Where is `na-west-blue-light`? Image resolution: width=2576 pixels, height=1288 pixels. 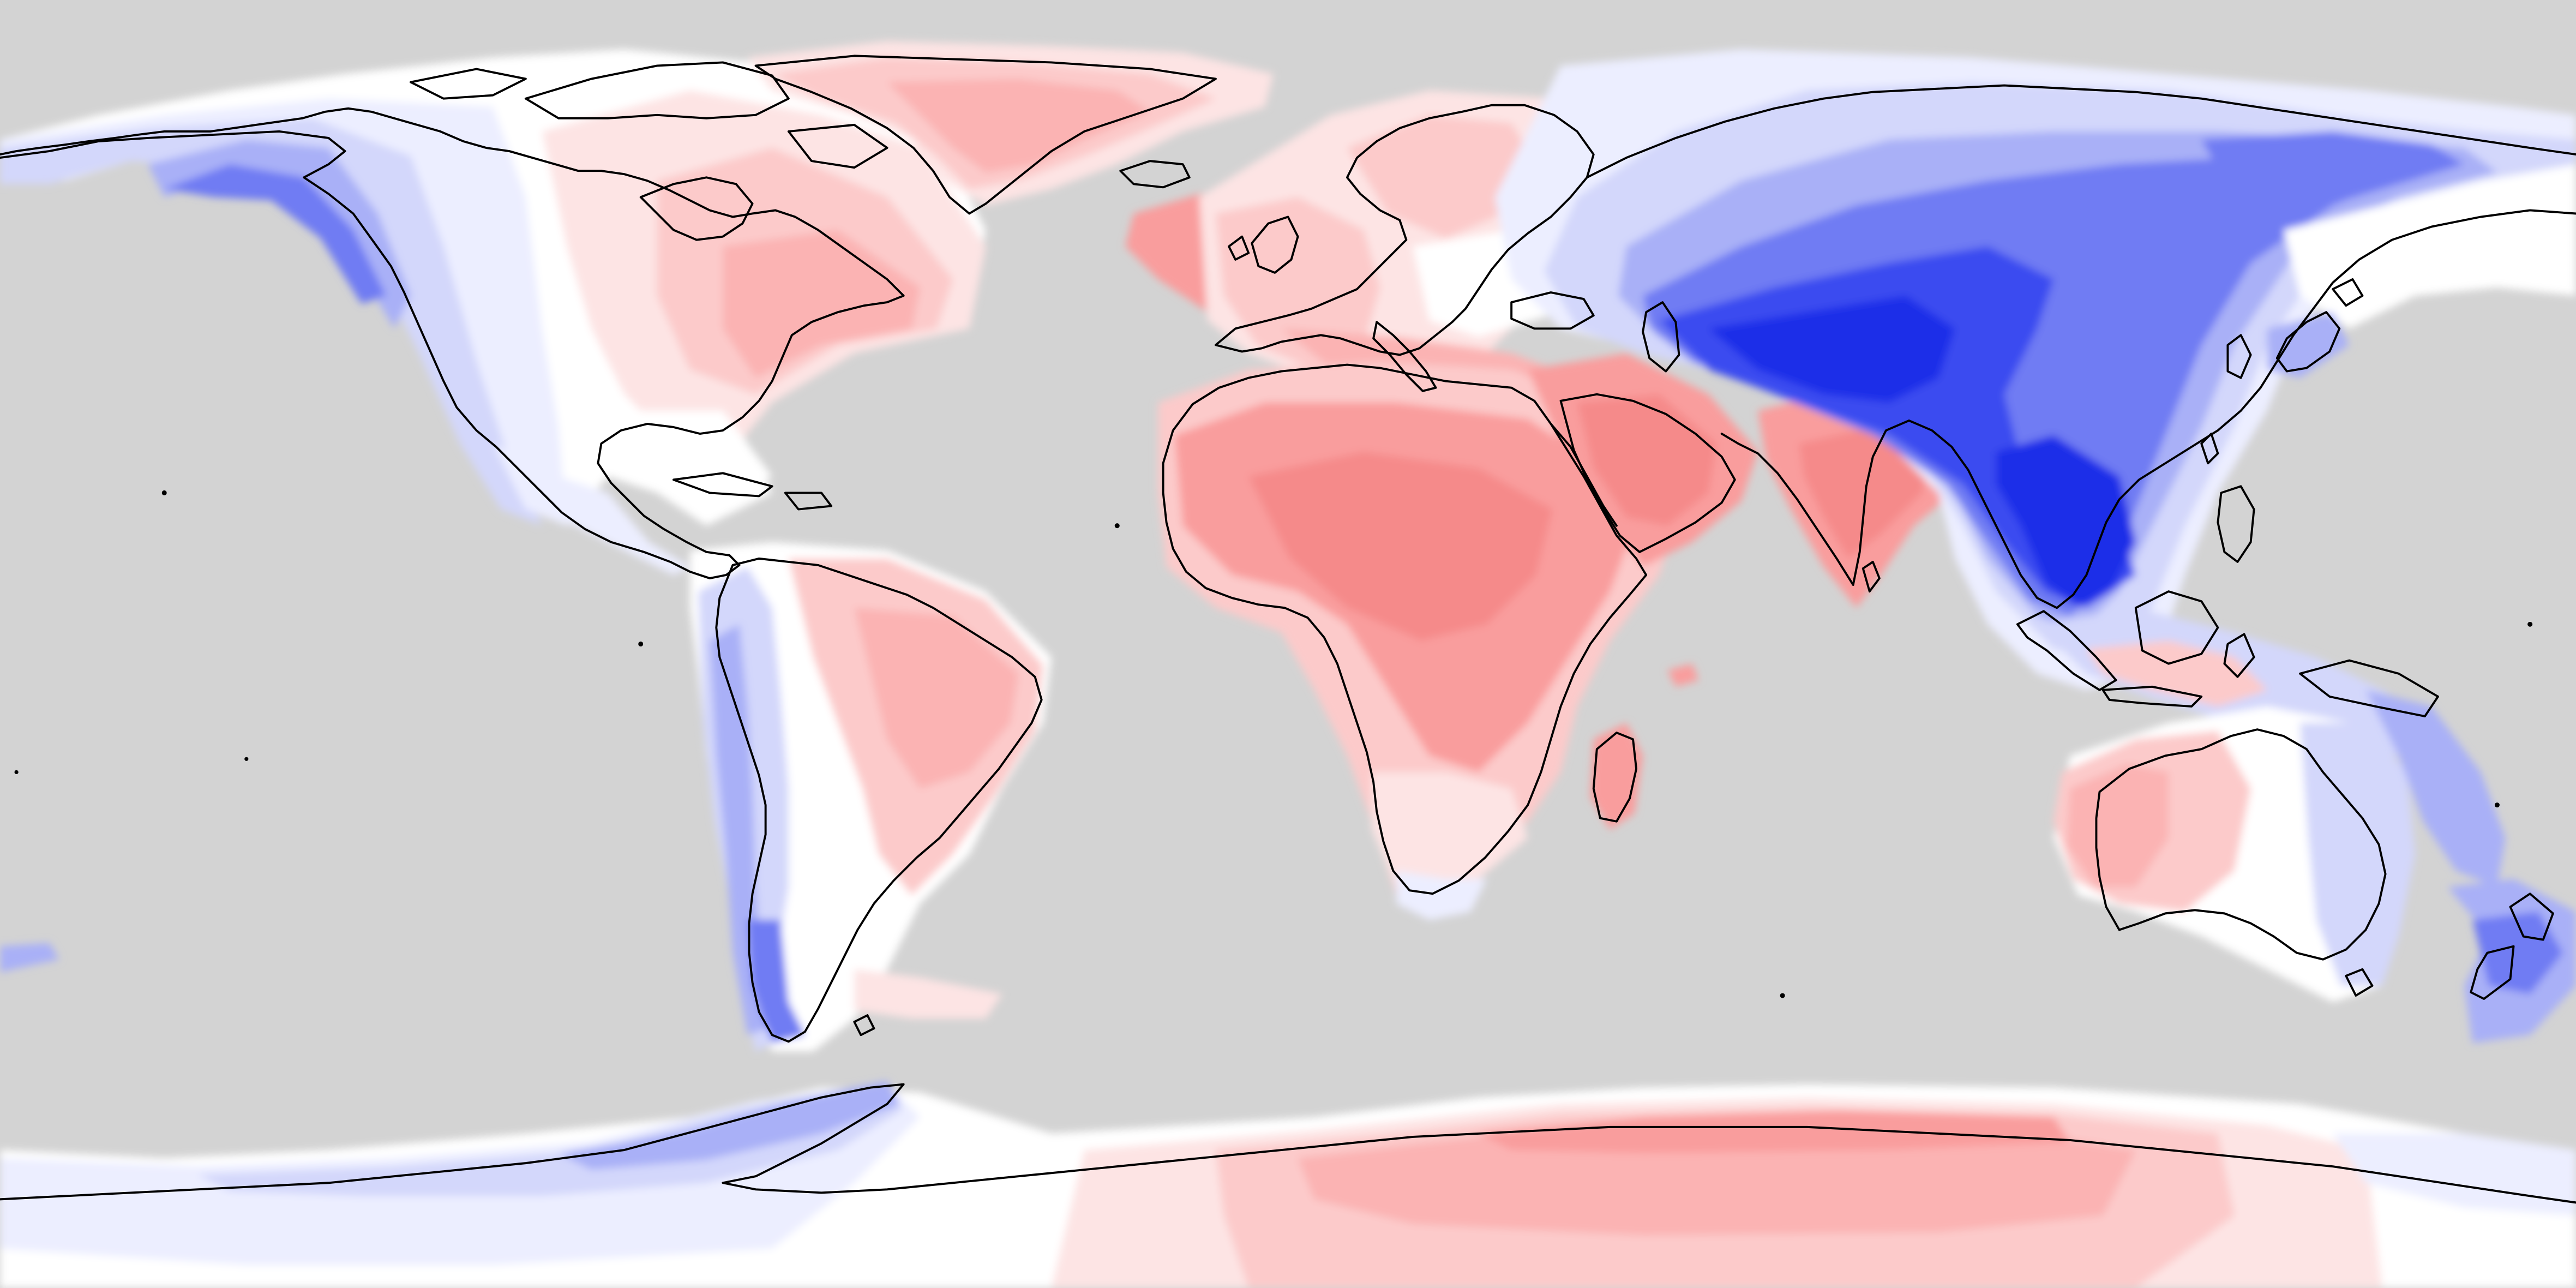
na-west-blue-light is located at coordinates (271, 322).